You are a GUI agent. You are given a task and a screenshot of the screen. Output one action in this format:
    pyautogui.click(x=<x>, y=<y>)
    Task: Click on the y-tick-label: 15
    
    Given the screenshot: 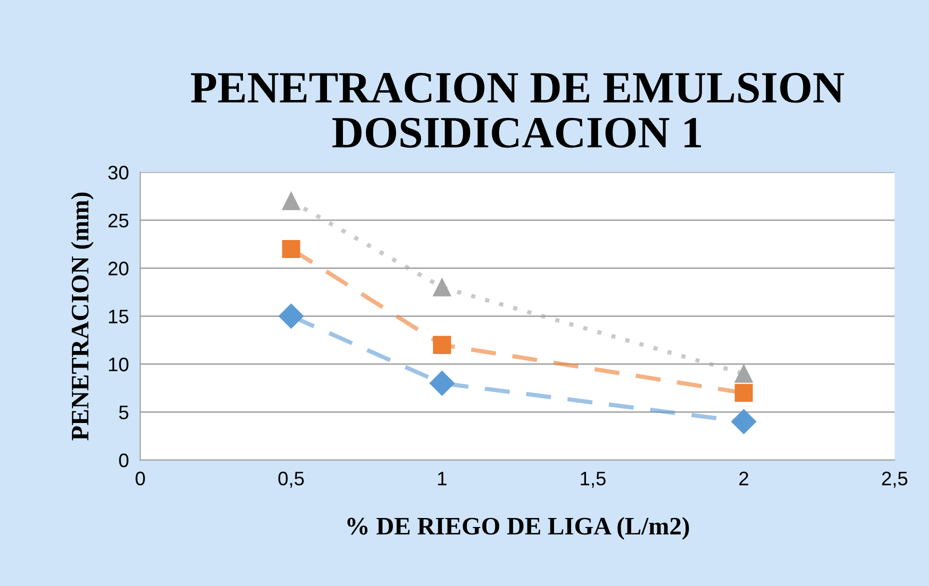 What is the action you would take?
    pyautogui.click(x=118, y=317)
    